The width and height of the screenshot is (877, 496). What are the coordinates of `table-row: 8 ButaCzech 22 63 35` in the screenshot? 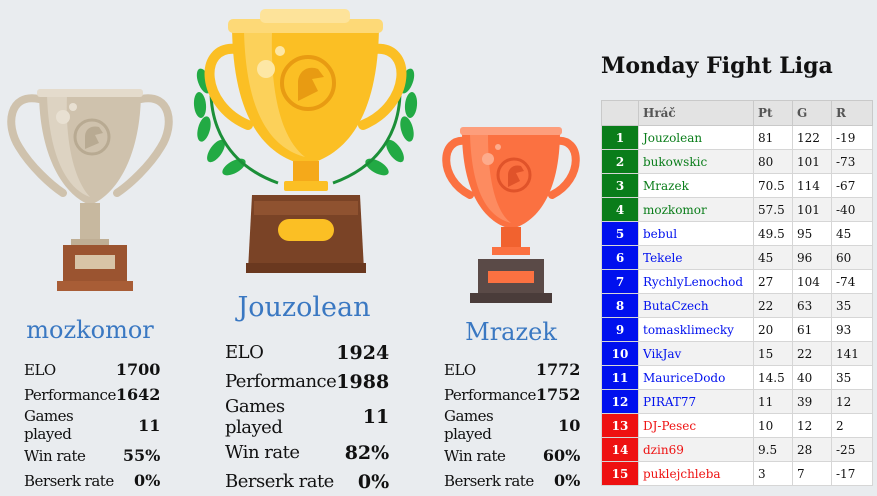 It's located at (737, 305).